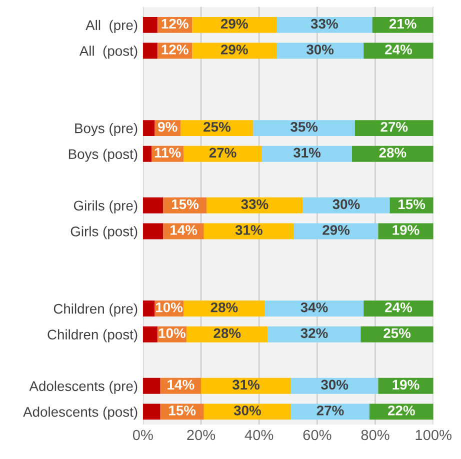 The width and height of the screenshot is (461, 459). Describe the element at coordinates (96, 310) in the screenshot. I see `y-tick-label: Children (pre)` at that location.